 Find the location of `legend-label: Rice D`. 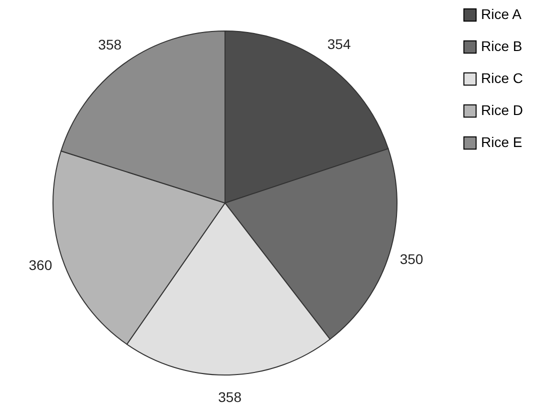

legend-label: Rice D is located at coordinates (502, 110).